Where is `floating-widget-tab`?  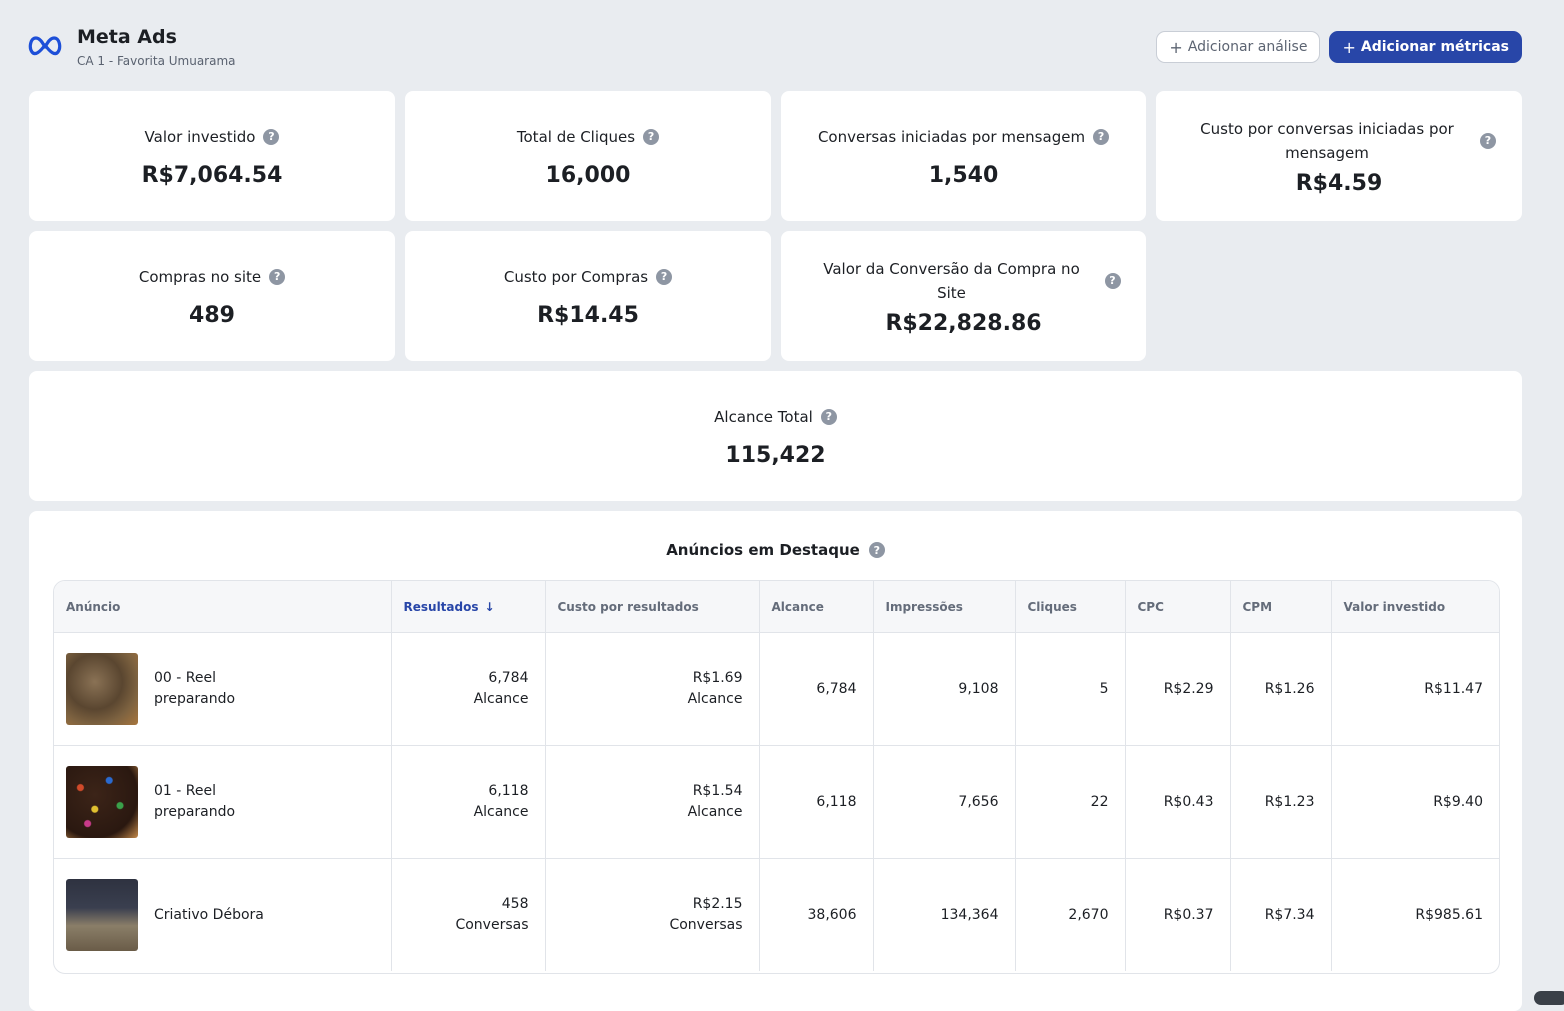 floating-widget-tab is located at coordinates (1549, 998).